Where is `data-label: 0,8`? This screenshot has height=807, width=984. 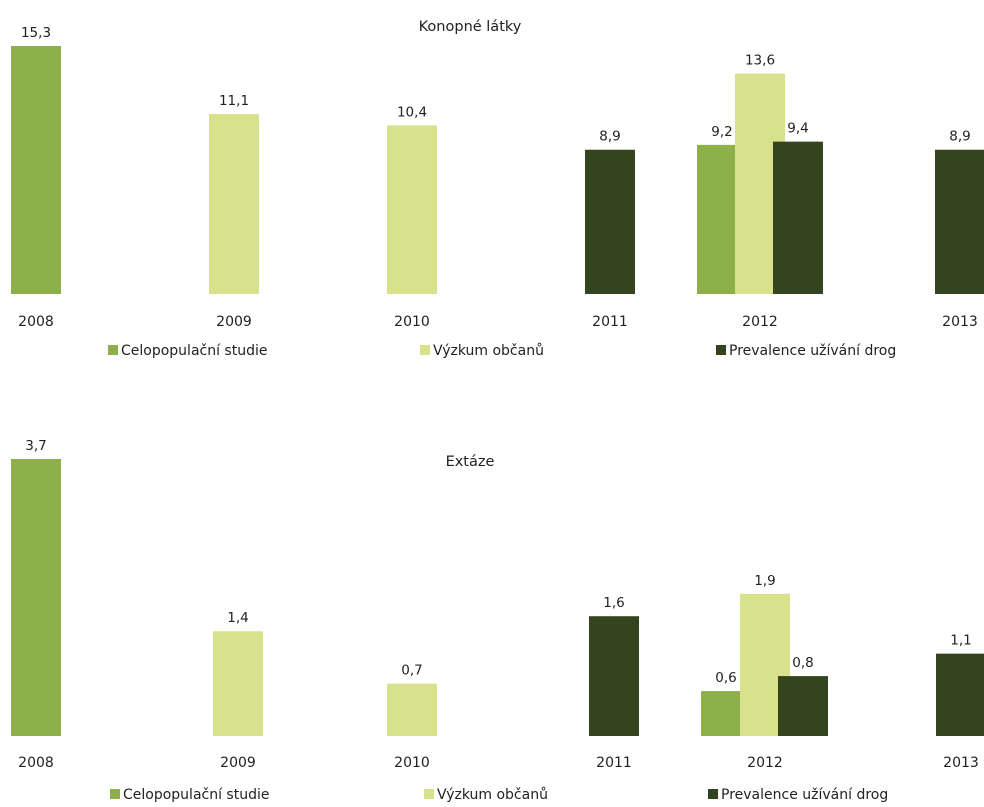
data-label: 0,8 is located at coordinates (802, 663).